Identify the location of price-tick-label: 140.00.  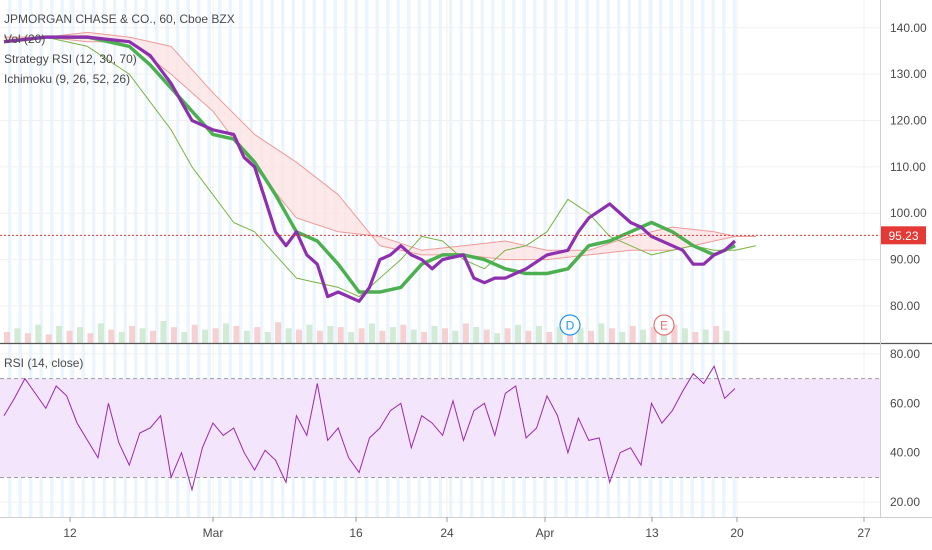
(908, 28).